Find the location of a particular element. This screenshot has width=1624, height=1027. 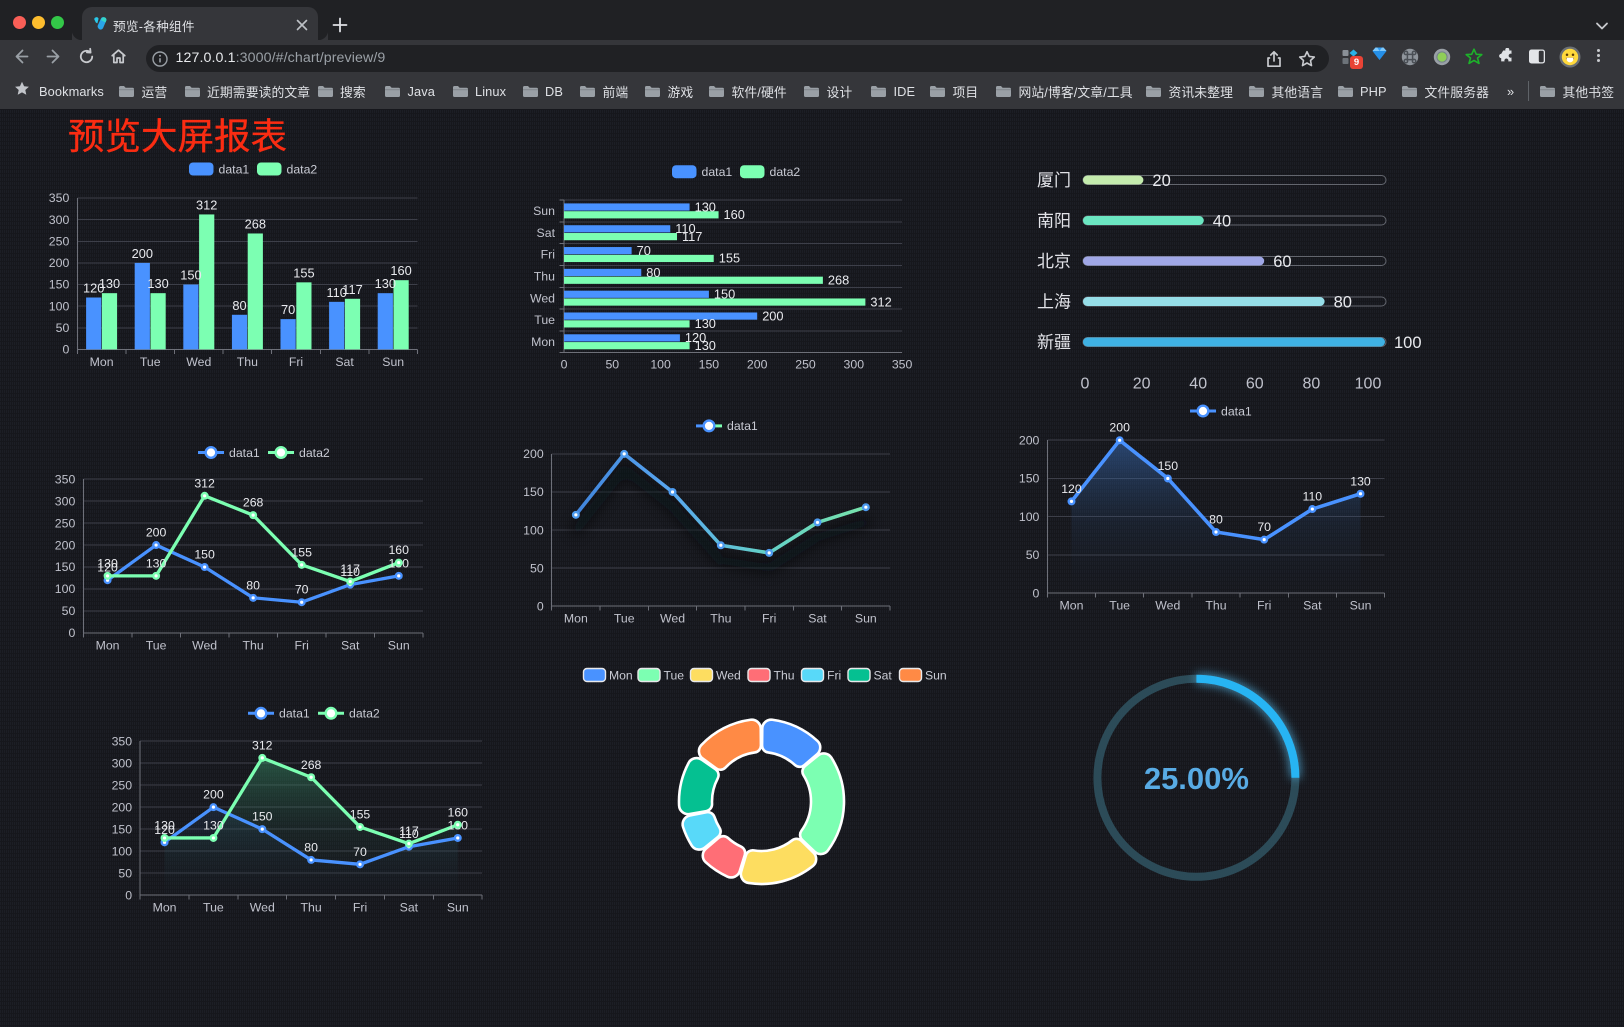

svg-text: 厦门 is located at coordinates (1054, 180).